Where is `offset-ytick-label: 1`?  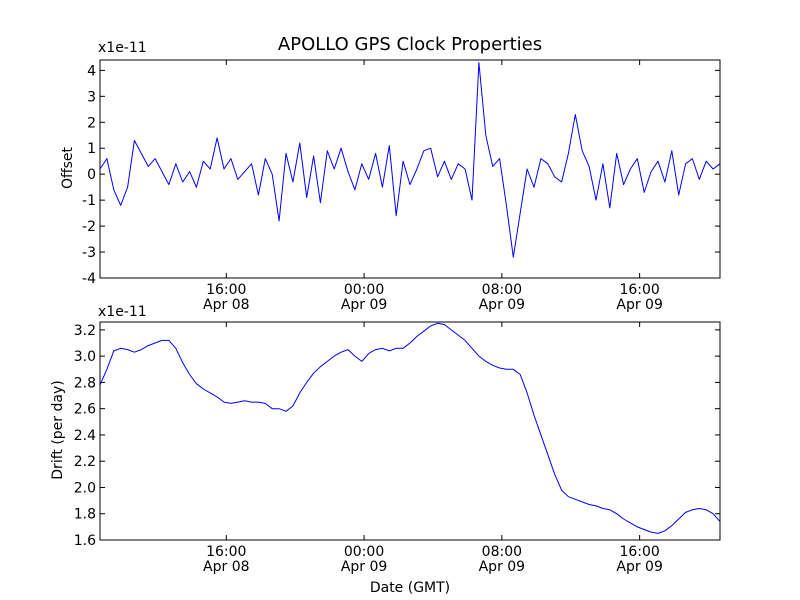
offset-ytick-label: 1 is located at coordinates (91, 149).